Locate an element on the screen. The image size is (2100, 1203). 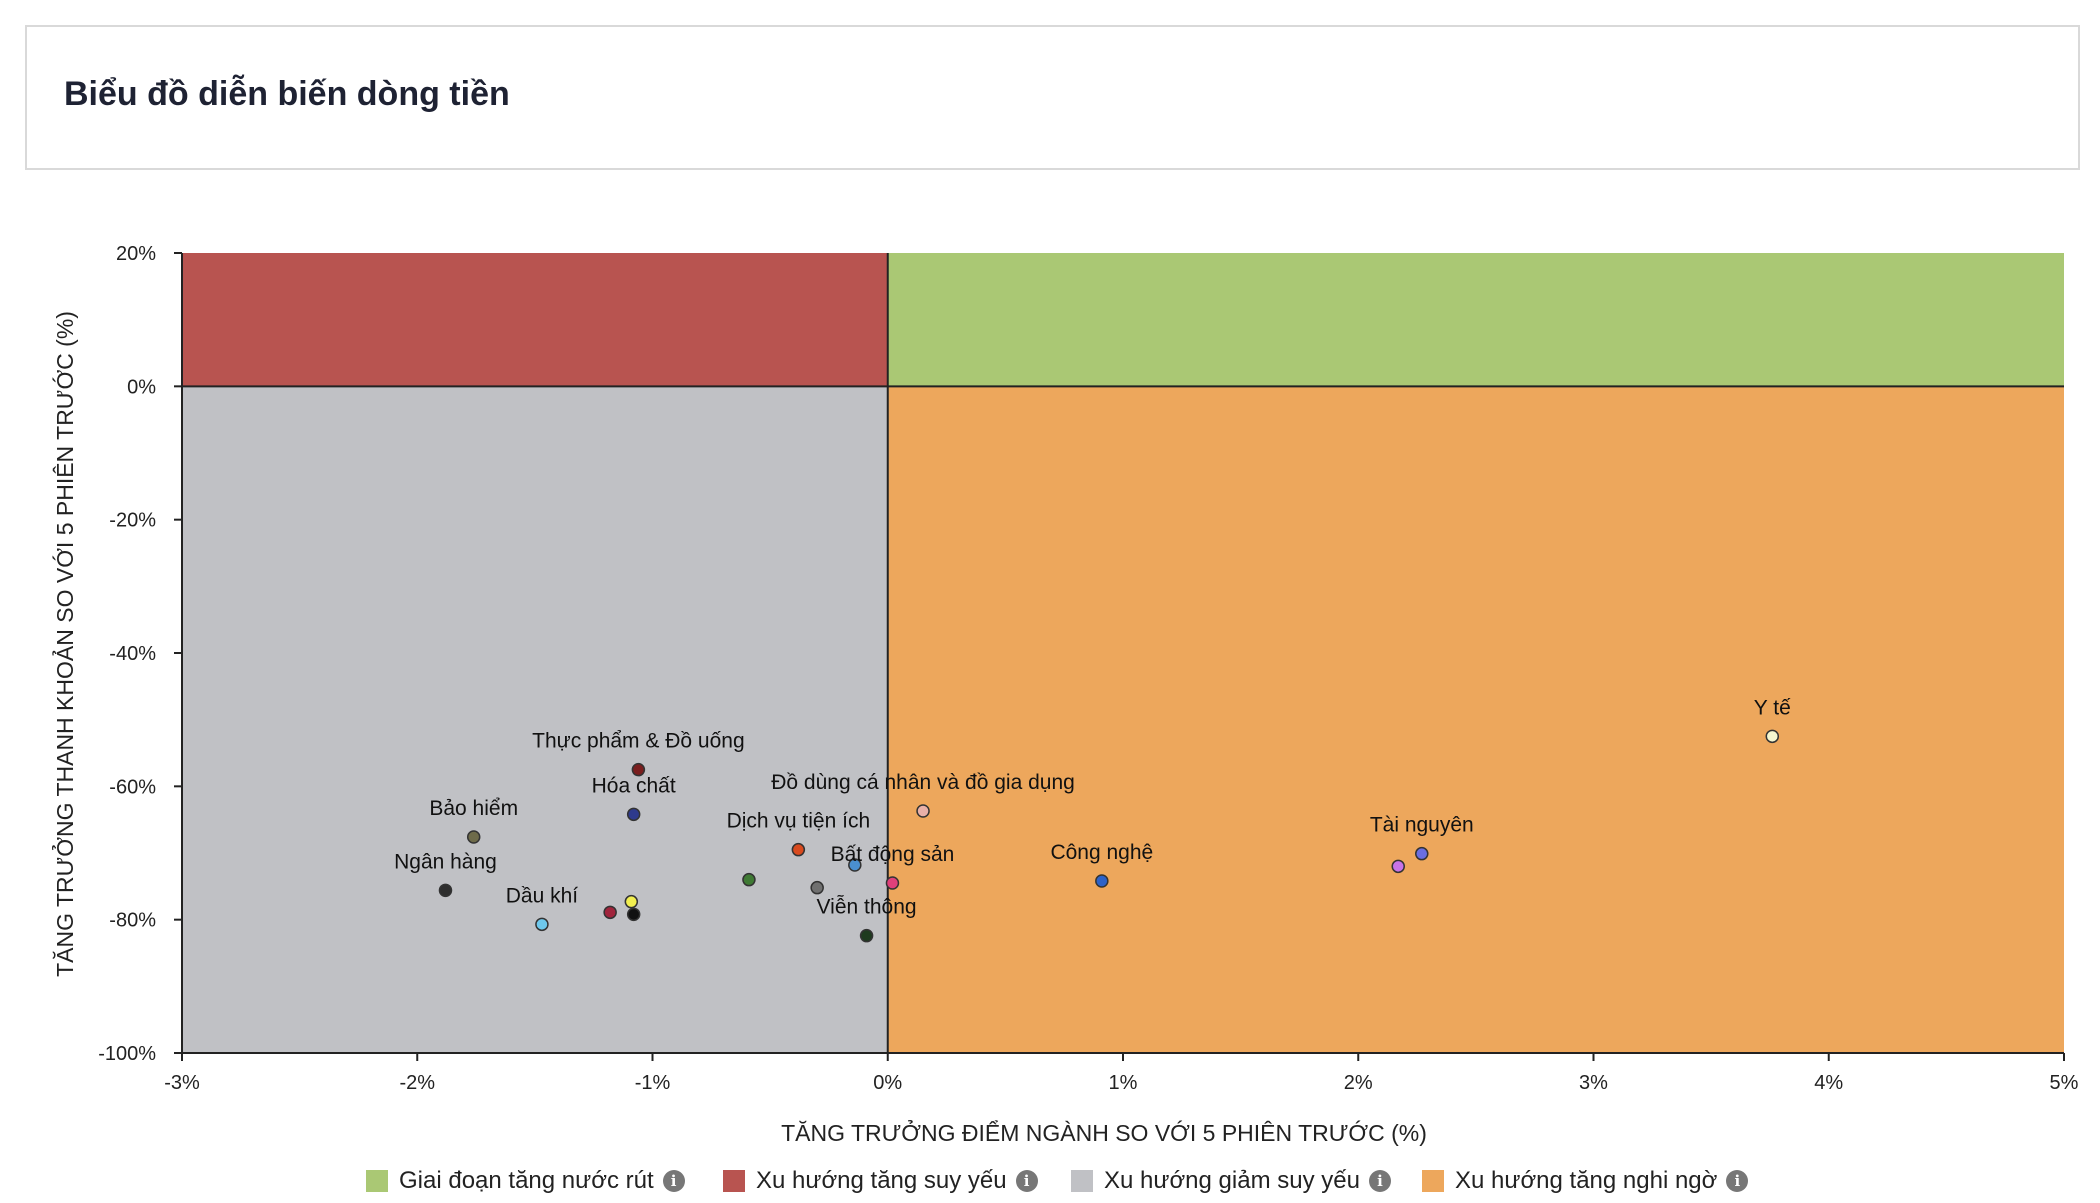
data-label: Dầu khí is located at coordinates (542, 895).